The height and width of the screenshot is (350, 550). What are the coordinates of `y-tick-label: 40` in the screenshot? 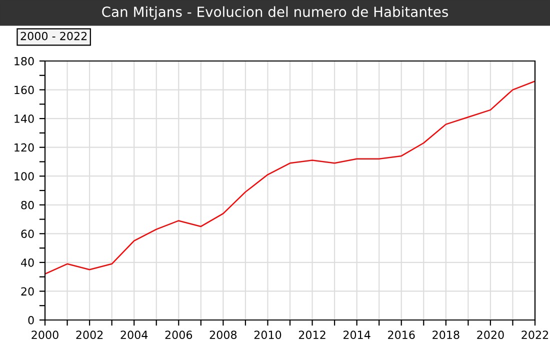 It's located at (27, 262).